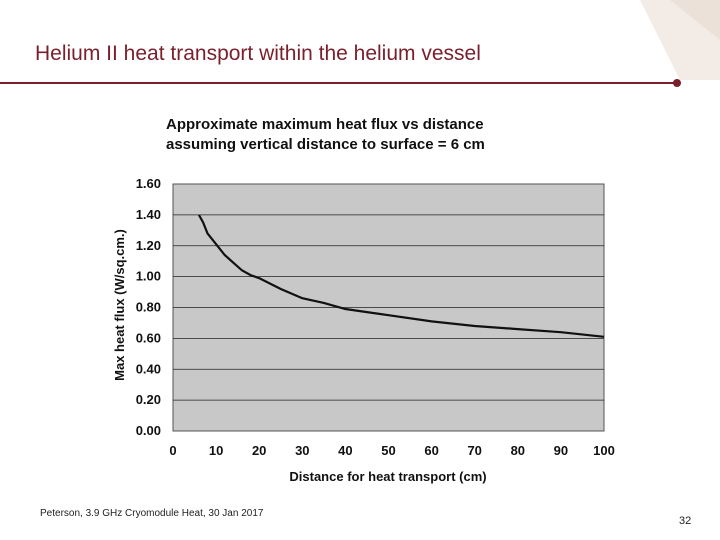 This screenshot has width=720, height=540. What do you see at coordinates (345, 450) in the screenshot?
I see `x-tick-label: 40` at bounding box center [345, 450].